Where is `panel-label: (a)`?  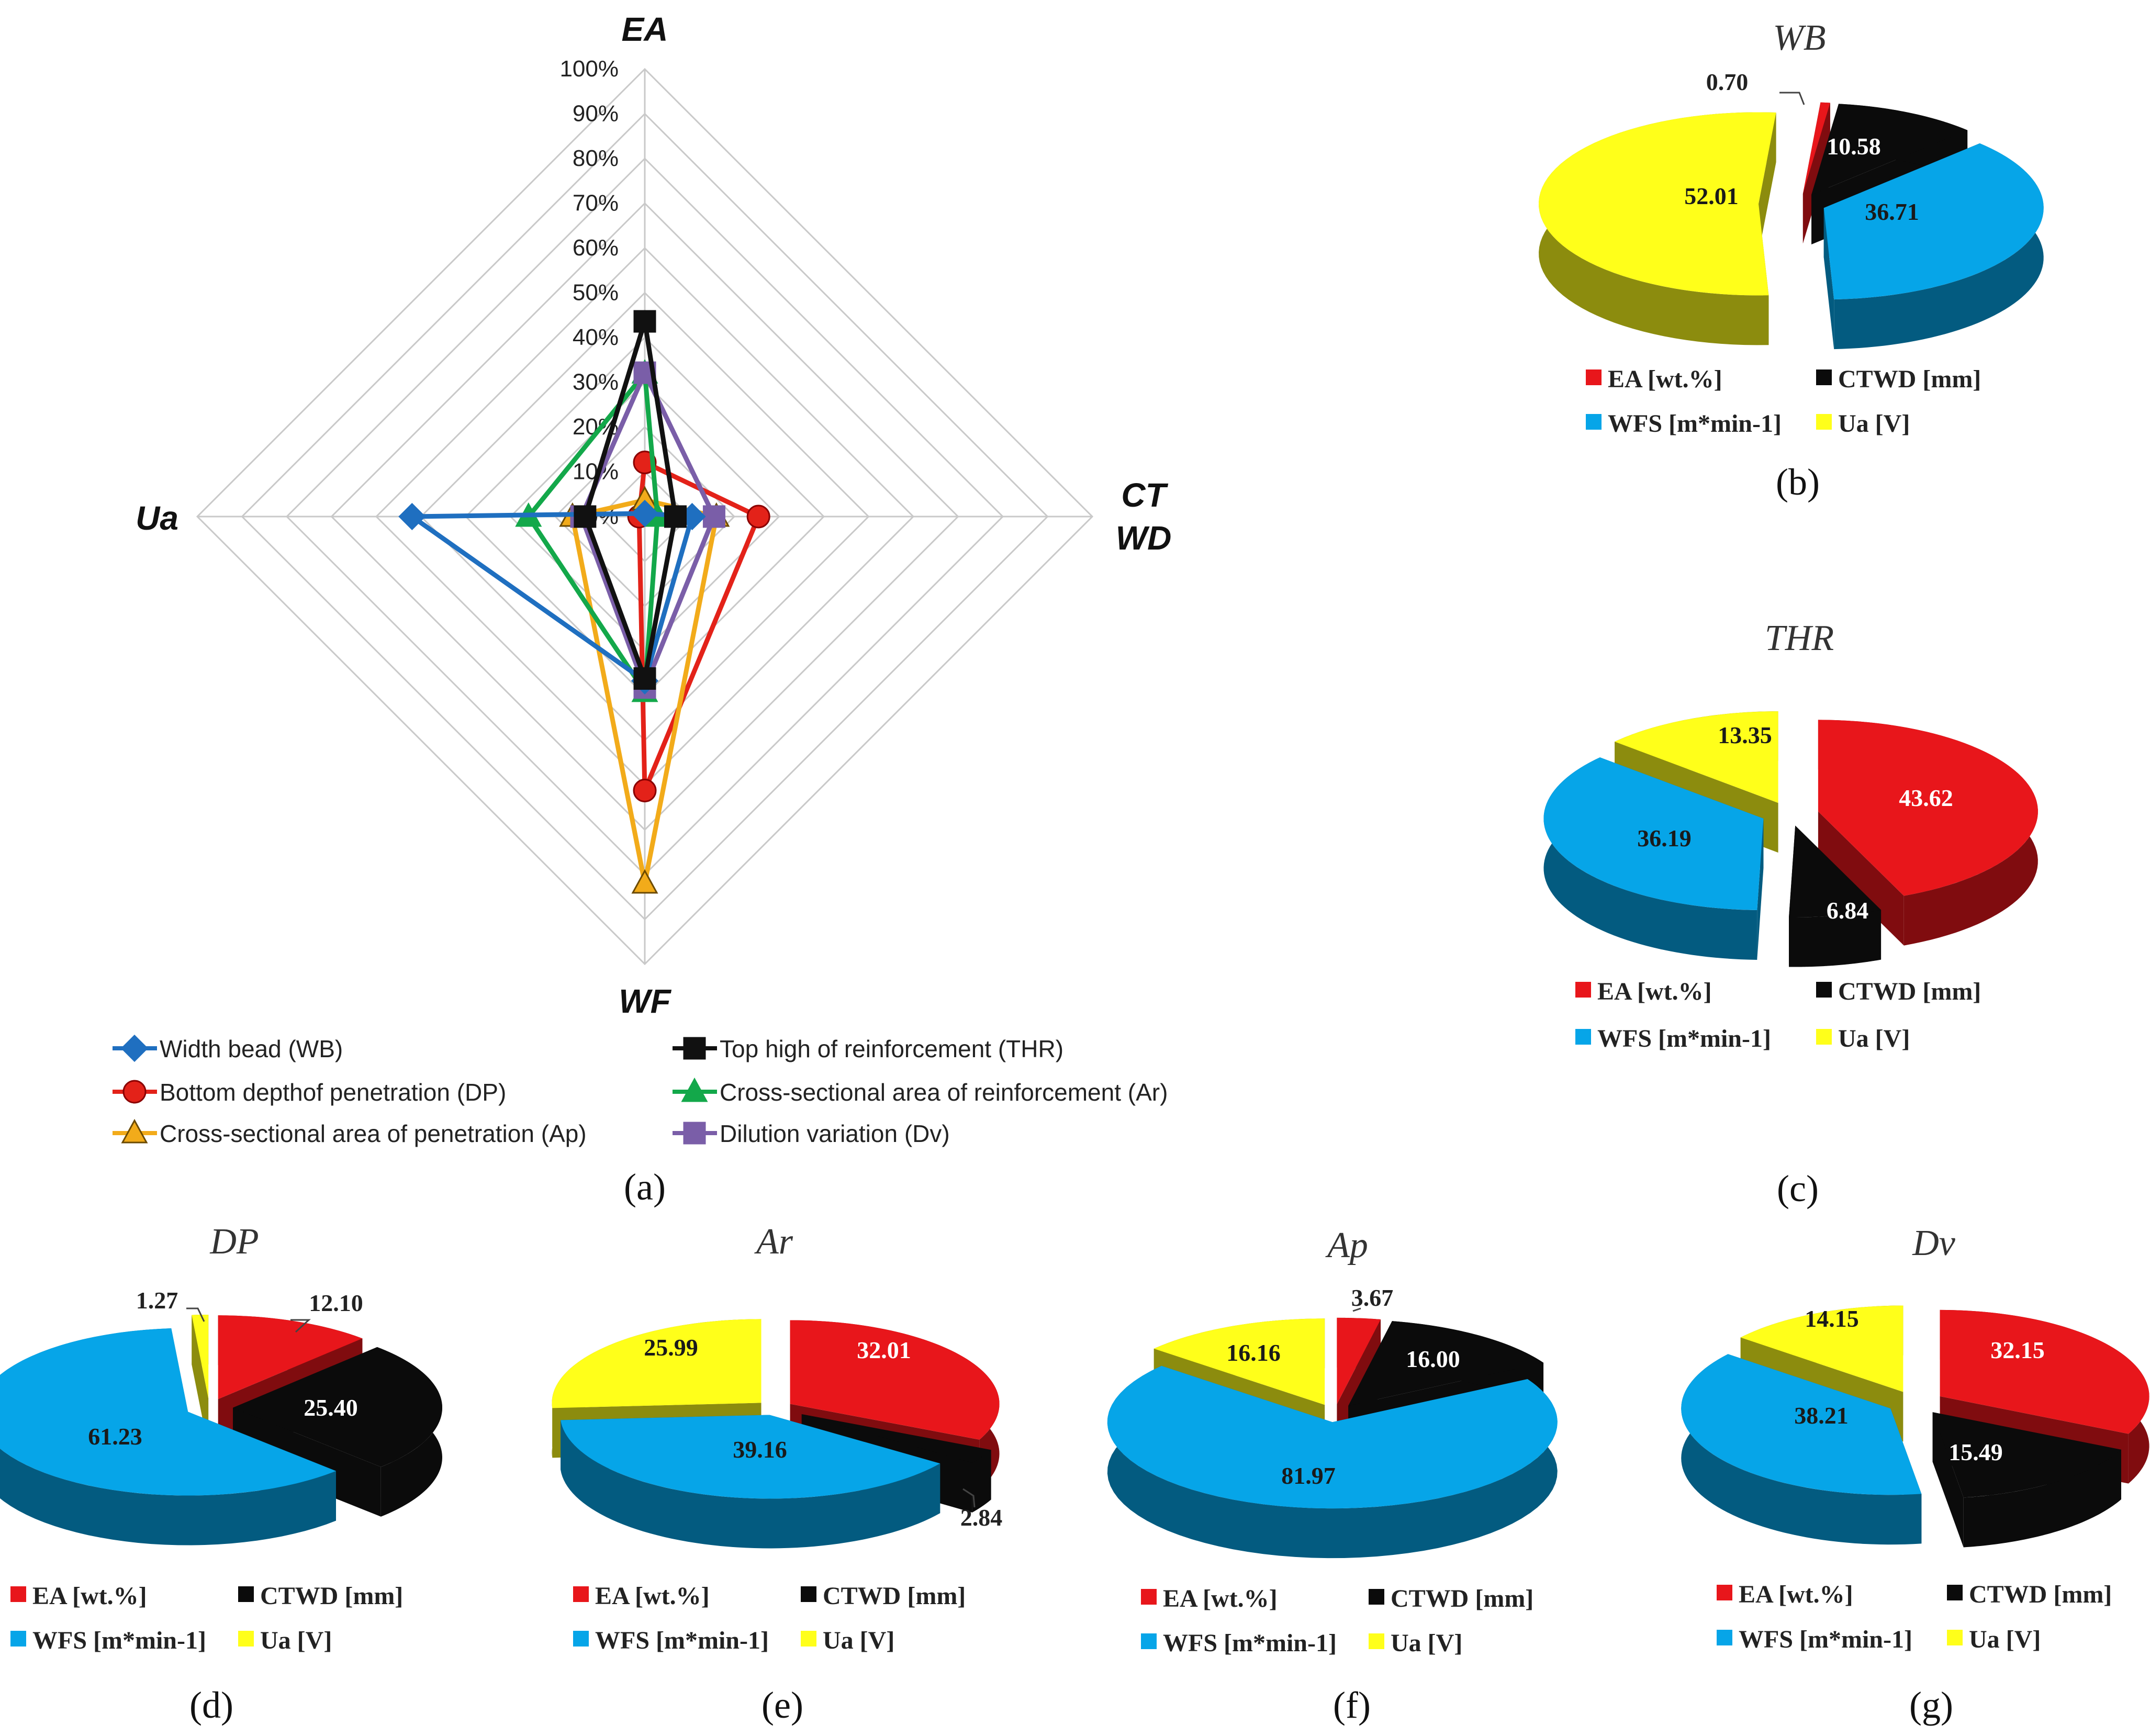
panel-label: (a) is located at coordinates (645, 1187).